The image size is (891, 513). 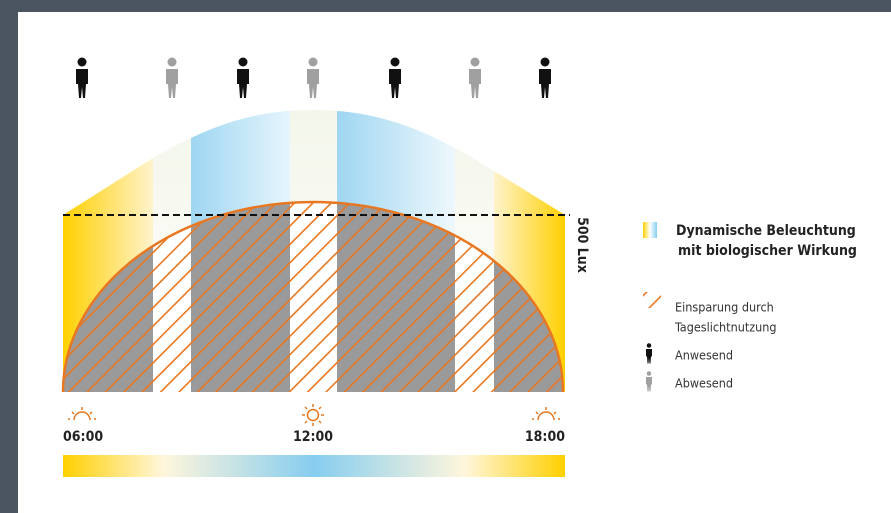 I want to click on legend-text: mit biologischer Wirkung, so click(x=767, y=251).